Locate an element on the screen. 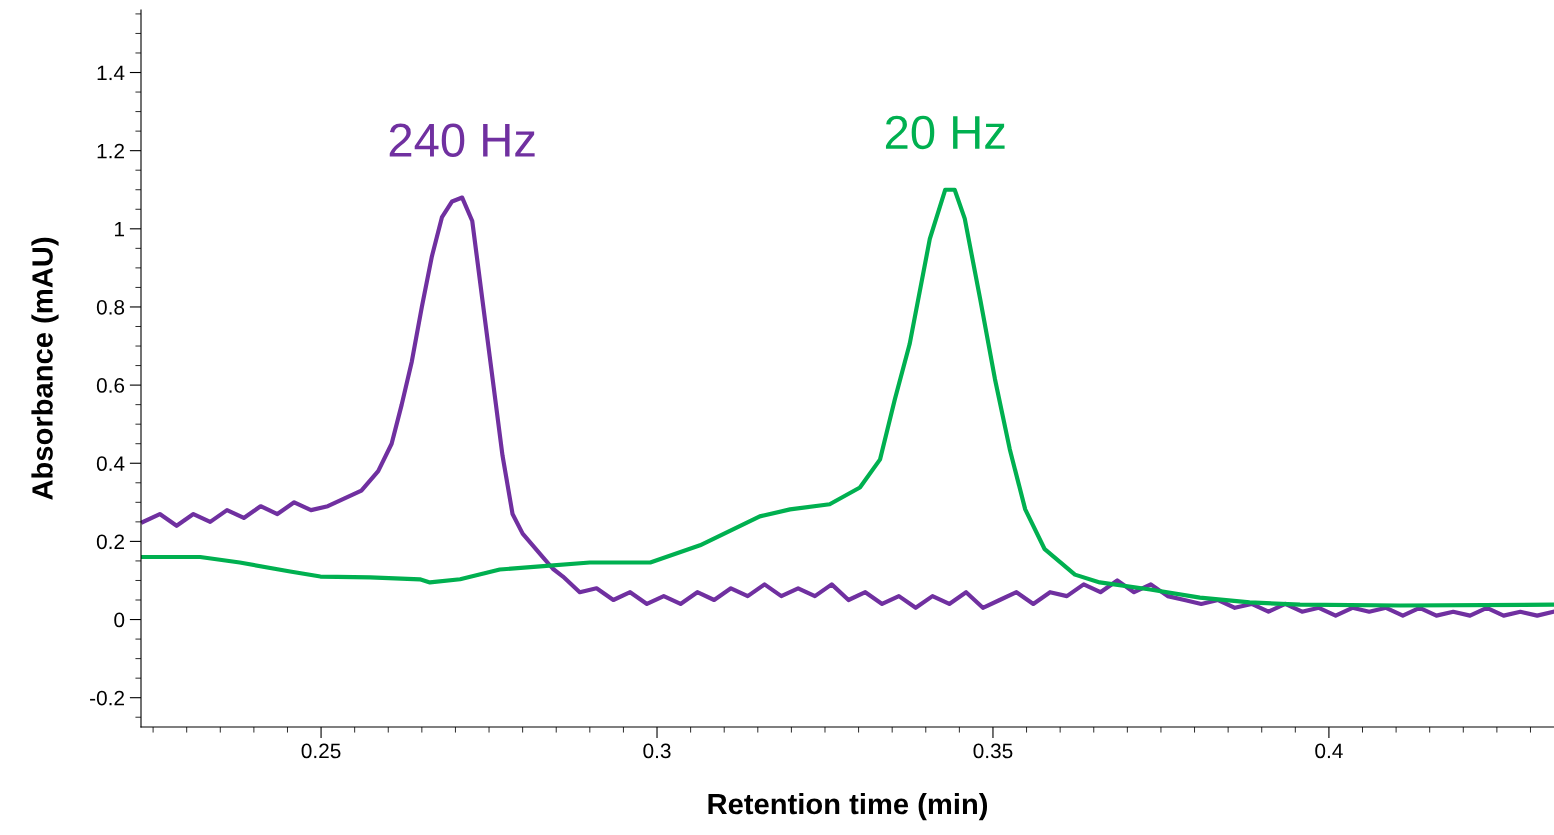 This screenshot has width=1554, height=835. y-tick-label: -0.2 is located at coordinates (107, 698).